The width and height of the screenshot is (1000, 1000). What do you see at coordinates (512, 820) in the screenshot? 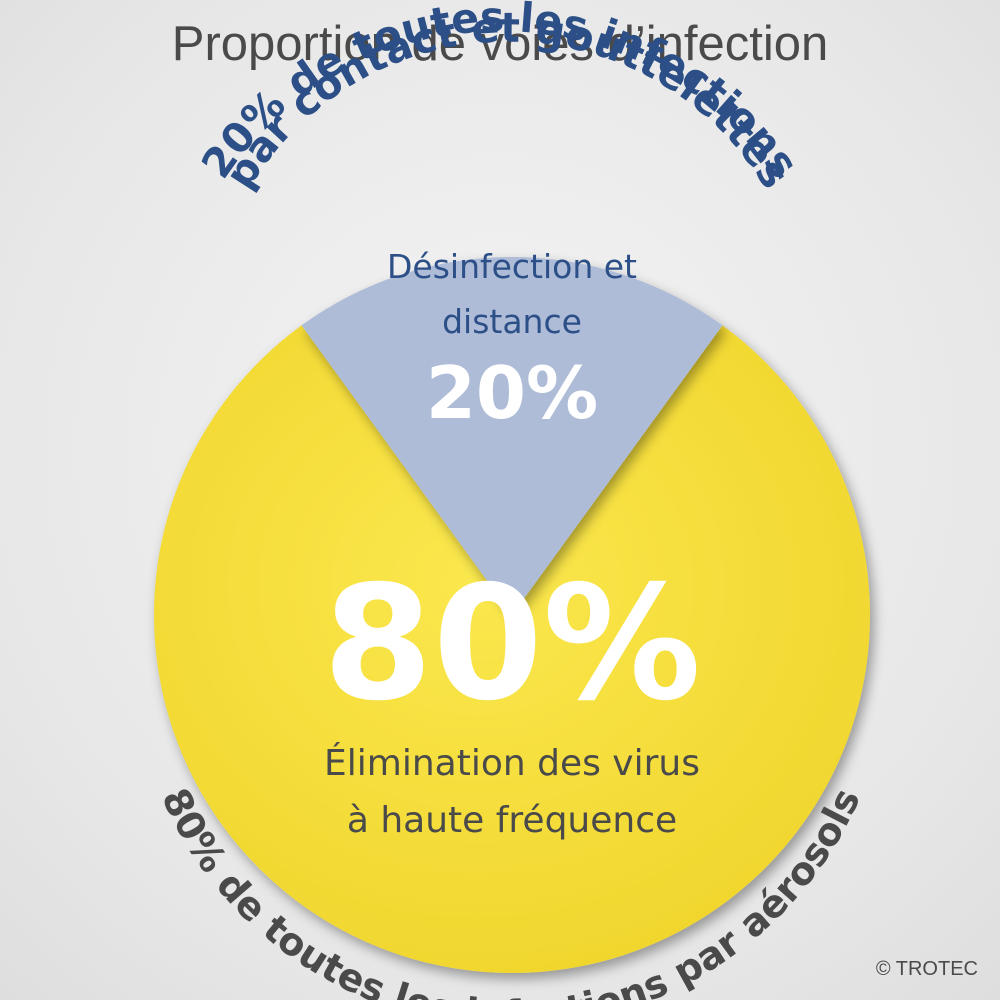
I see `slice-80-inner-line2: à haute fréquence` at bounding box center [512, 820].